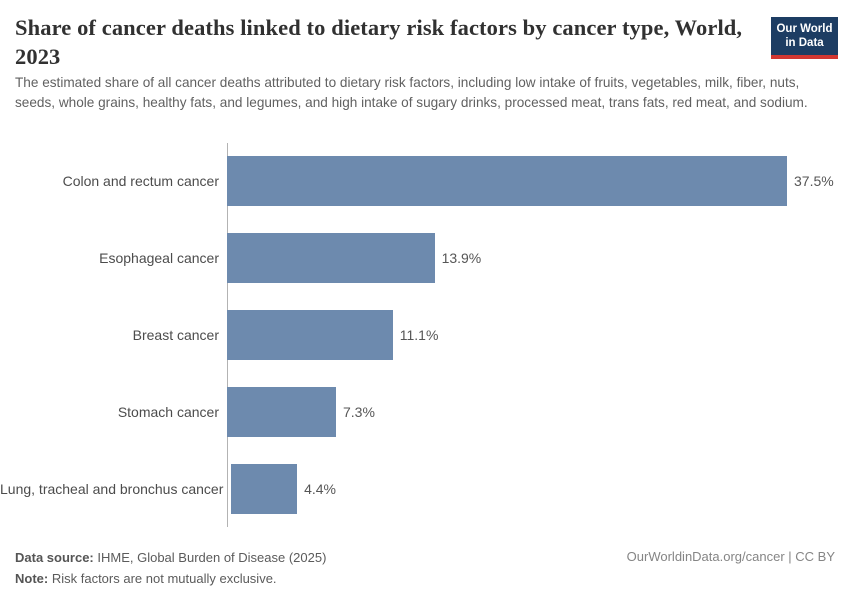  What do you see at coordinates (164, 578) in the screenshot?
I see `note-value: Risk factors are not mutually exclusive.` at bounding box center [164, 578].